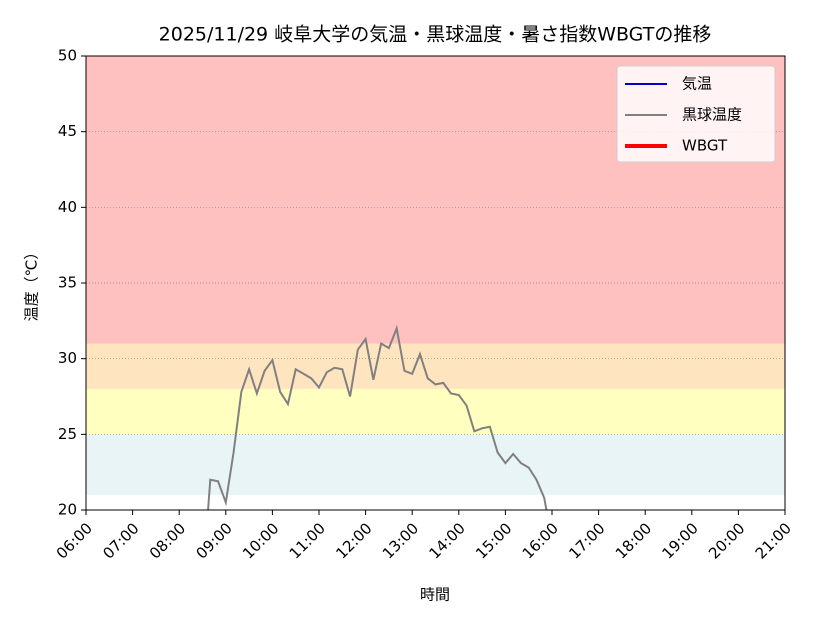 The height and width of the screenshot is (625, 832). I want to click on x-tick-label: 15:00, so click(493, 540).